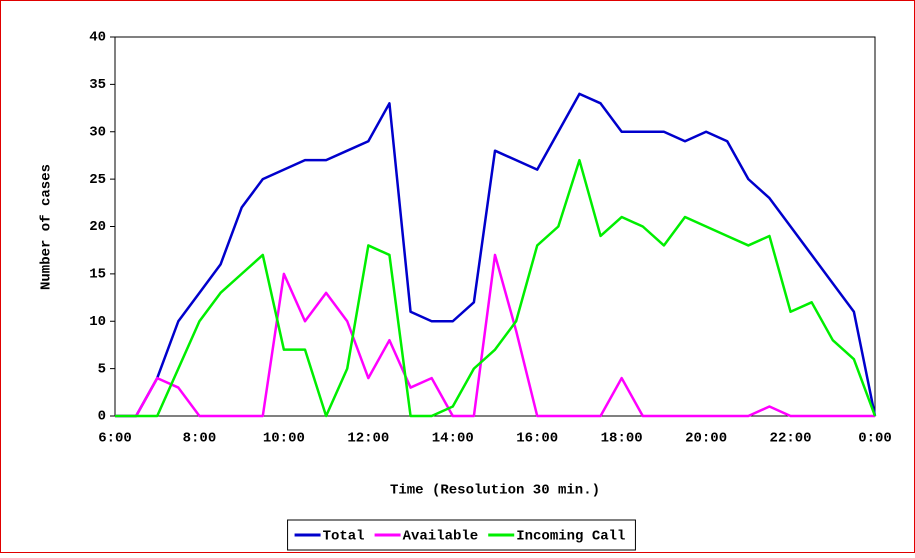 The image size is (915, 558). I want to click on x-tick-label: 16:00, so click(537, 439).